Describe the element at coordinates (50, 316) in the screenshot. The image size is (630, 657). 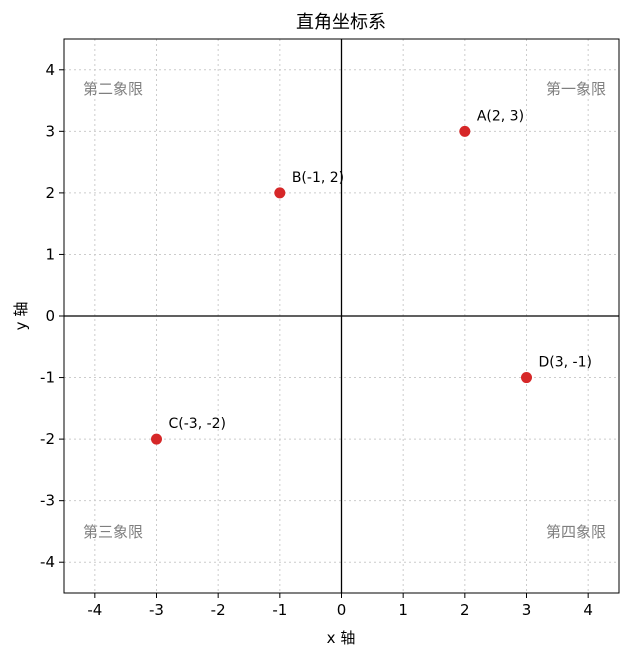
I see `y-tick-label: 0` at that location.